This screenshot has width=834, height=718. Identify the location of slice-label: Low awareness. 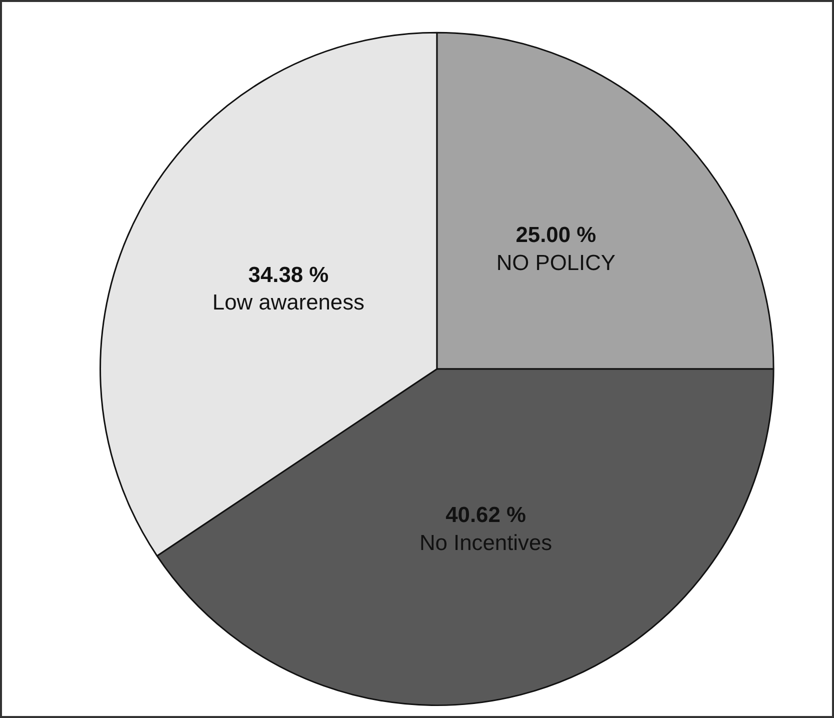
(288, 302).